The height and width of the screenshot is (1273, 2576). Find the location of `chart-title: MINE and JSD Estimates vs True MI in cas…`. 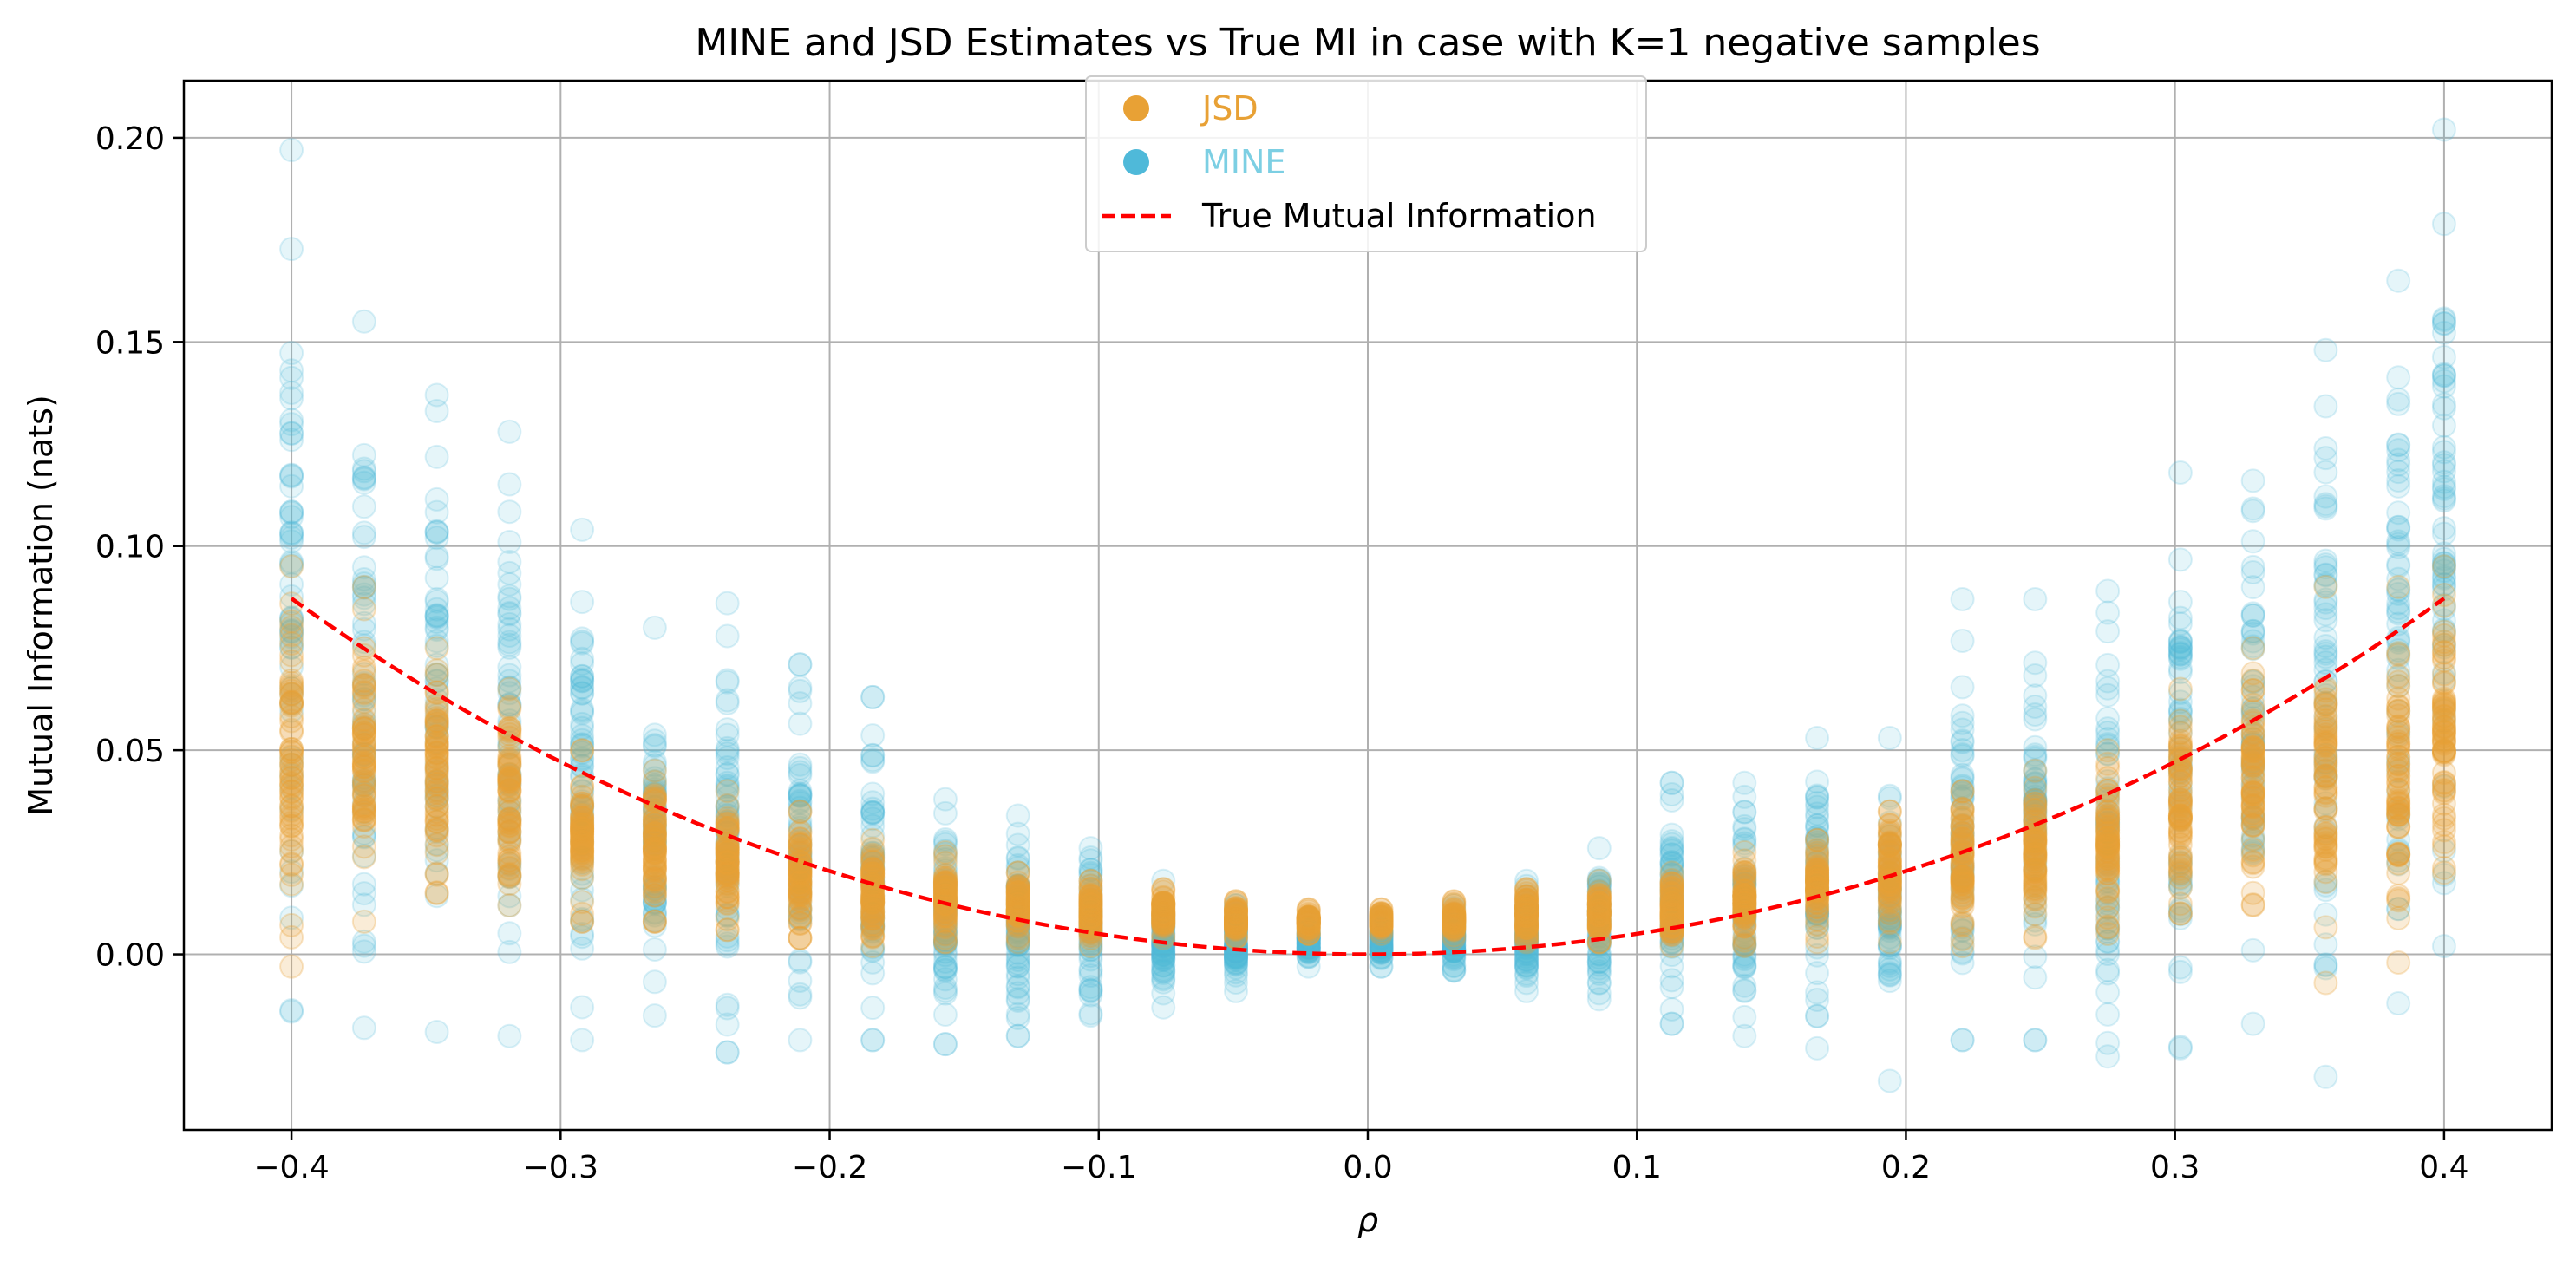

chart-title: MINE and JSD Estimates vs True MI in cas… is located at coordinates (1367, 43).